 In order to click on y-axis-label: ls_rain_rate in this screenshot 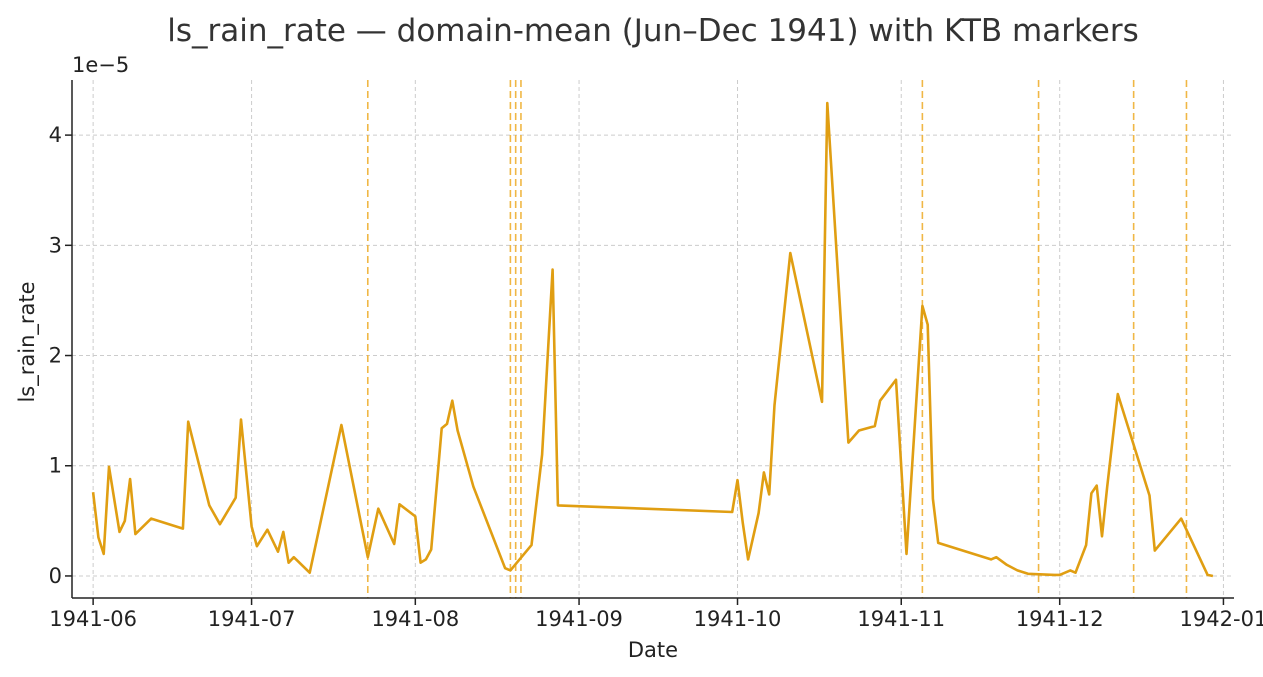, I will do `click(27, 341)`.